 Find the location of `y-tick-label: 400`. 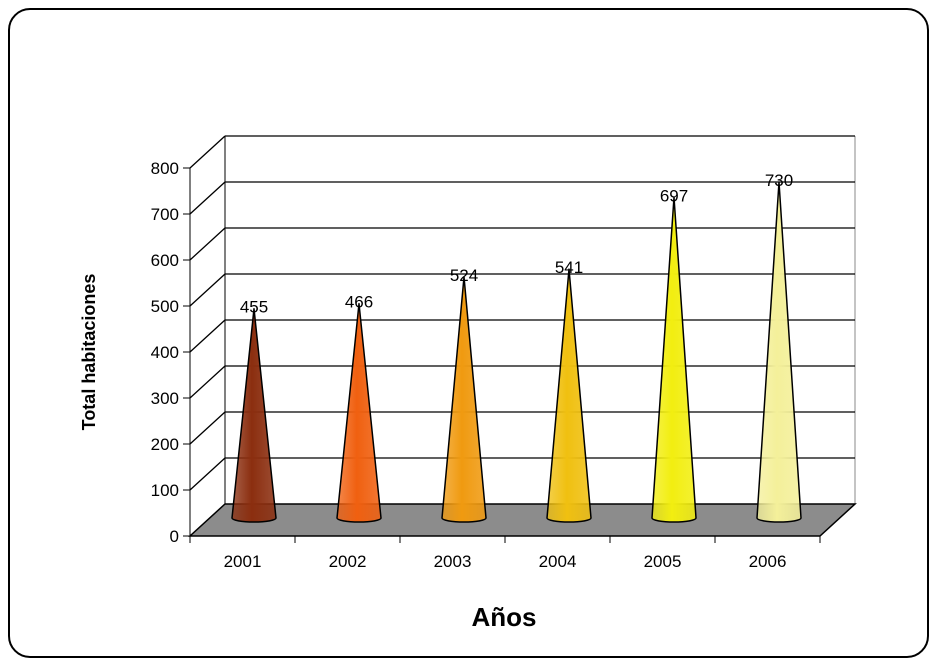

y-tick-label: 400 is located at coordinates (165, 352).